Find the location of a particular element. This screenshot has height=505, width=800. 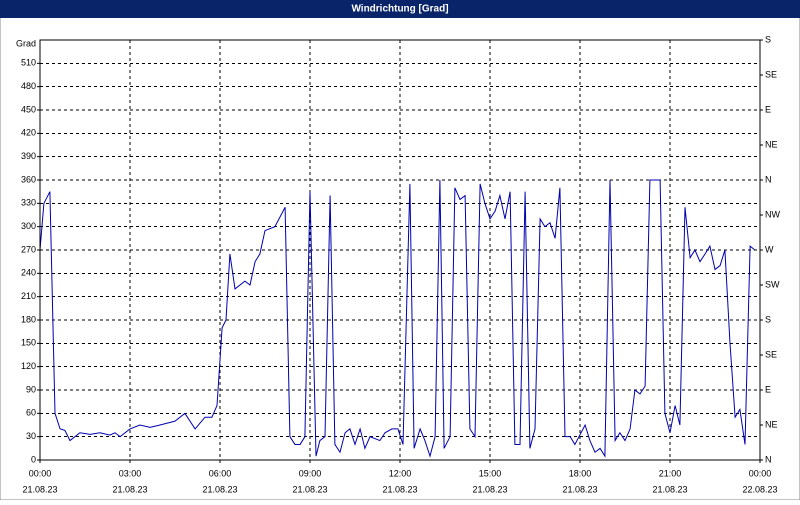

y-tick-label: 150 is located at coordinates (28, 343).